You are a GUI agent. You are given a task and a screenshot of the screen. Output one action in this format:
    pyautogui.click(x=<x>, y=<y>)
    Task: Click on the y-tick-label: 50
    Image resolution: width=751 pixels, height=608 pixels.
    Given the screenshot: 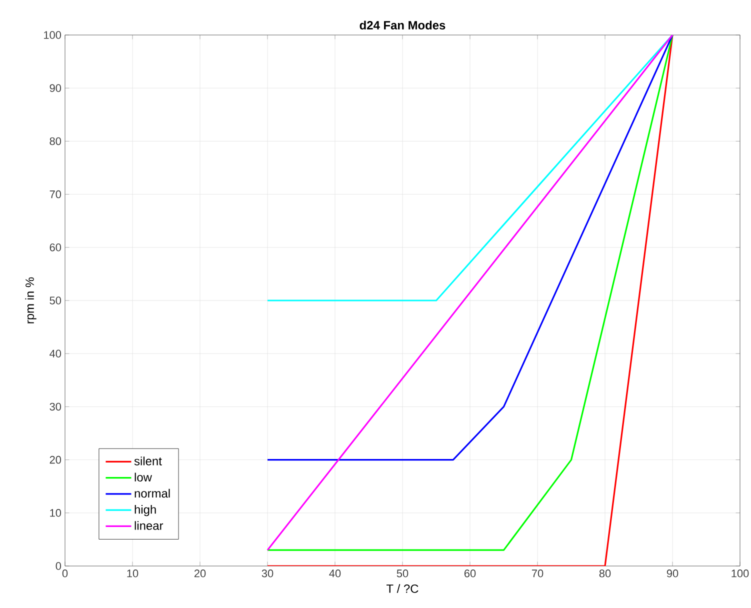 What is the action you would take?
    pyautogui.click(x=56, y=300)
    